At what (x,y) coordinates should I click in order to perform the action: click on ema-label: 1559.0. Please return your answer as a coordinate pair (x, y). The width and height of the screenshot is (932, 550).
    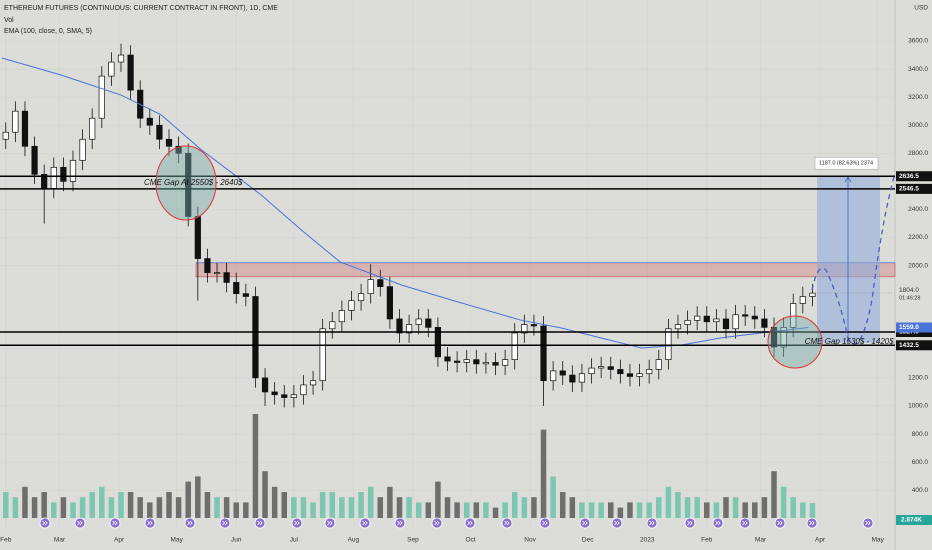
    Looking at the image, I should click on (909, 327).